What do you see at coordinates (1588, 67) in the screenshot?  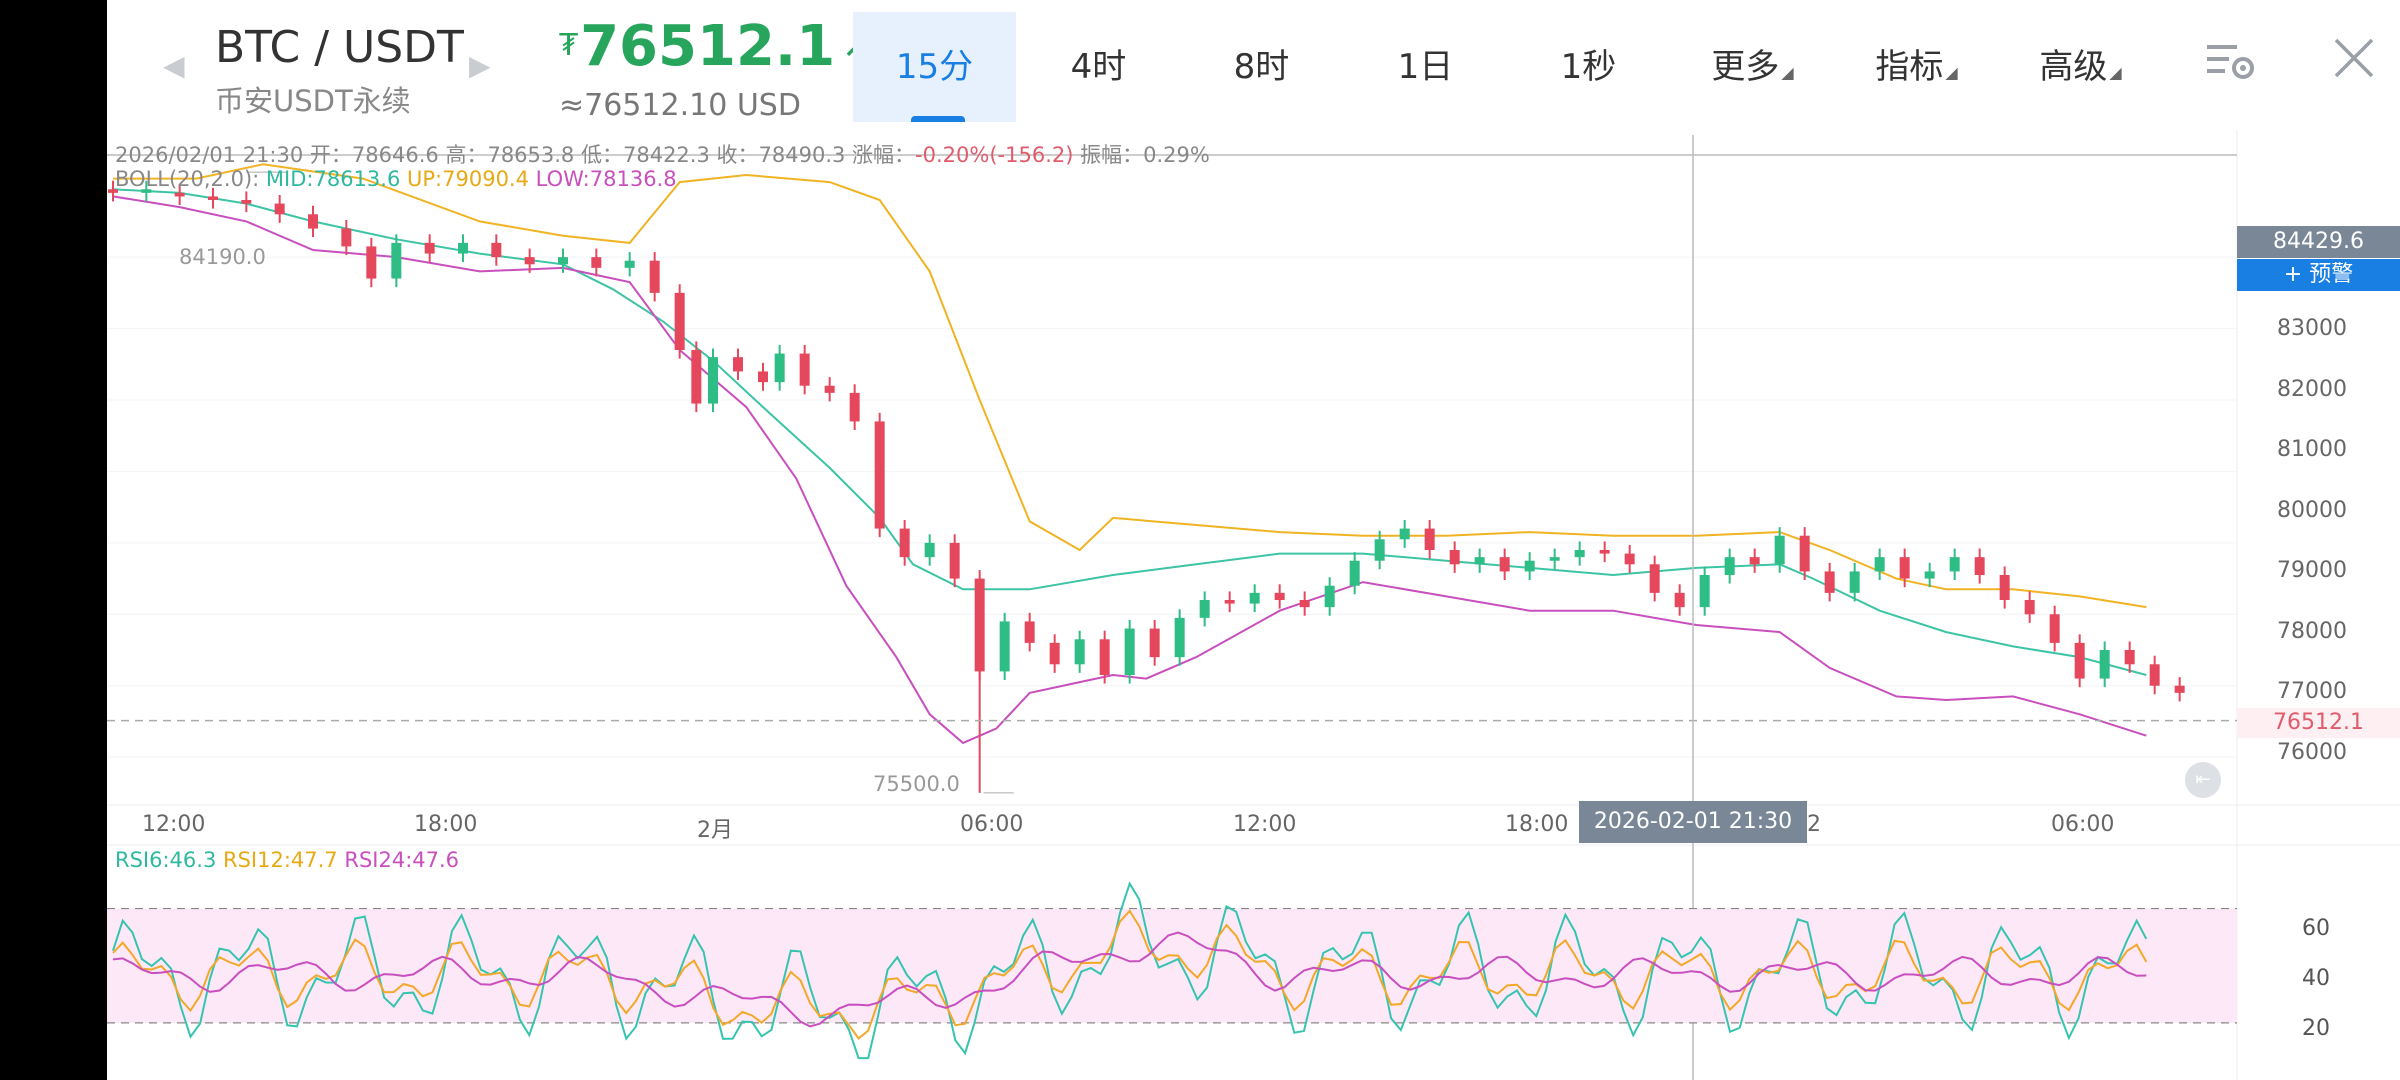 I see `timeframe-1s: 1秒` at bounding box center [1588, 67].